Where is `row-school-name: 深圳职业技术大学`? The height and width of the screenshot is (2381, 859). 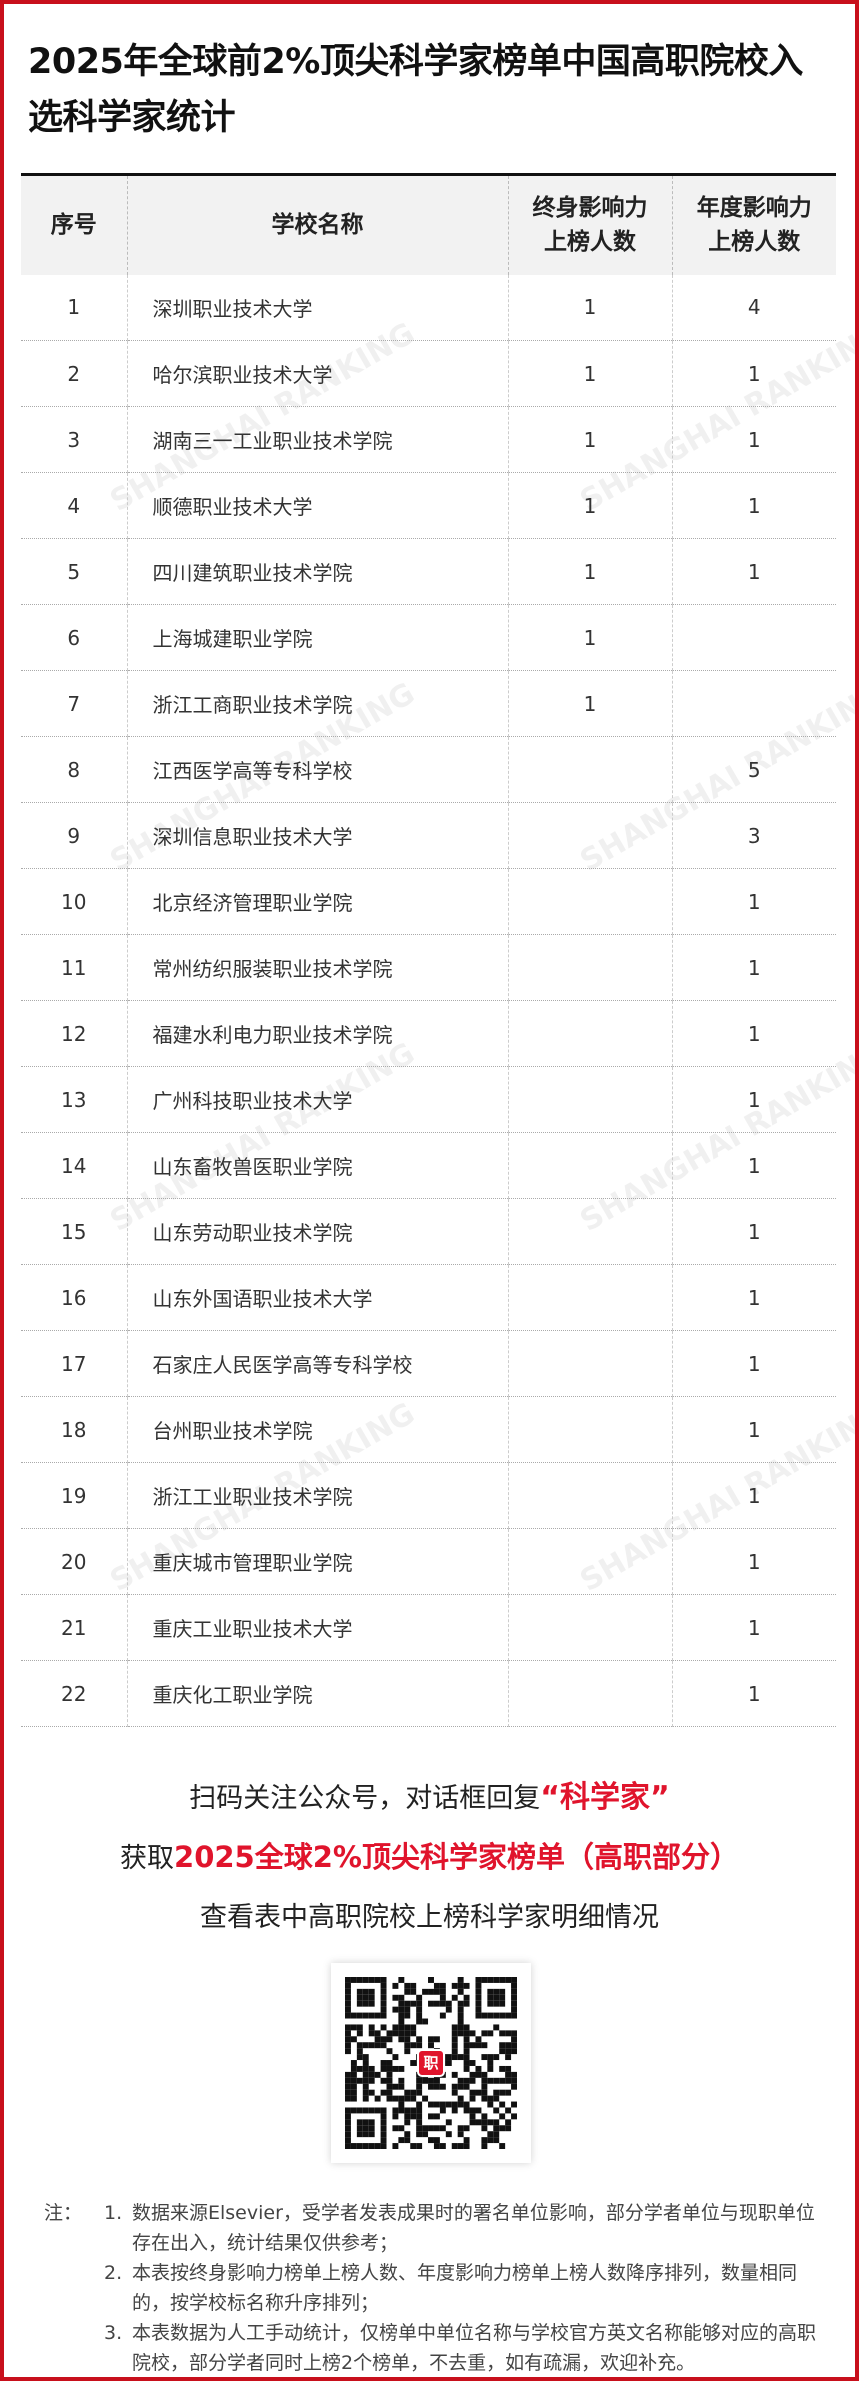
row-school-name: 深圳职业技术大学 is located at coordinates (317, 307).